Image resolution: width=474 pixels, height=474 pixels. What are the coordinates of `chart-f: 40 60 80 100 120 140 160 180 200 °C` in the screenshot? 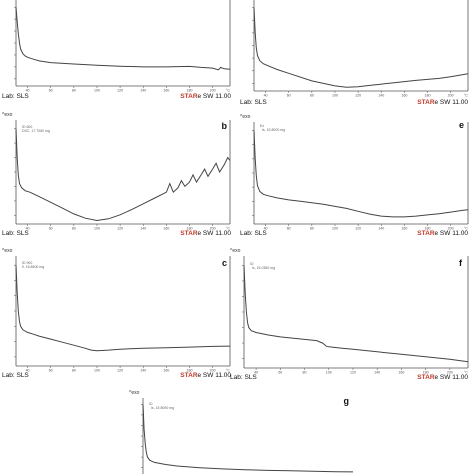 It's located at (355, 315).